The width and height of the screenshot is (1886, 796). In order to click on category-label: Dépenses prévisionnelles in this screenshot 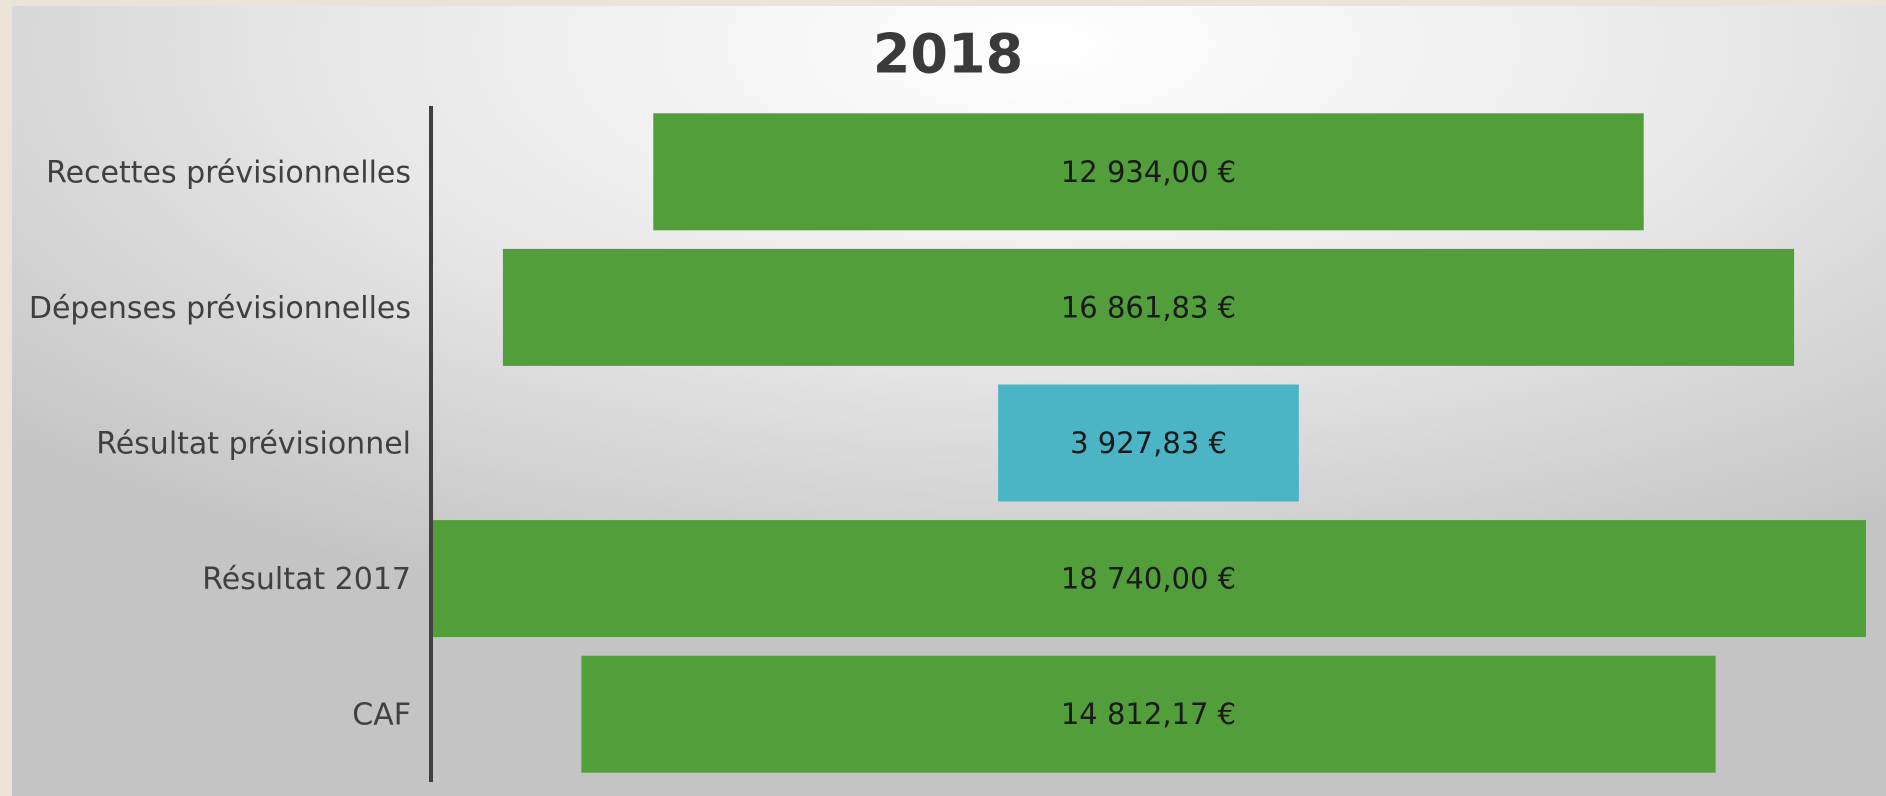, I will do `click(220, 308)`.